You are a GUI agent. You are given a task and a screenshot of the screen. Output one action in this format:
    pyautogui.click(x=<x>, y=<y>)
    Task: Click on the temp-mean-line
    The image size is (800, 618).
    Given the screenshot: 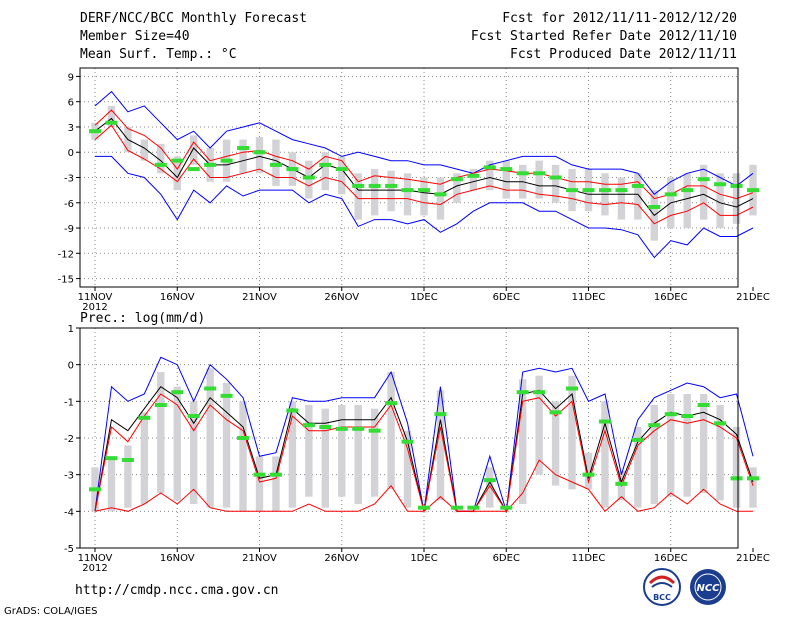 What is the action you would take?
    pyautogui.click(x=424, y=167)
    